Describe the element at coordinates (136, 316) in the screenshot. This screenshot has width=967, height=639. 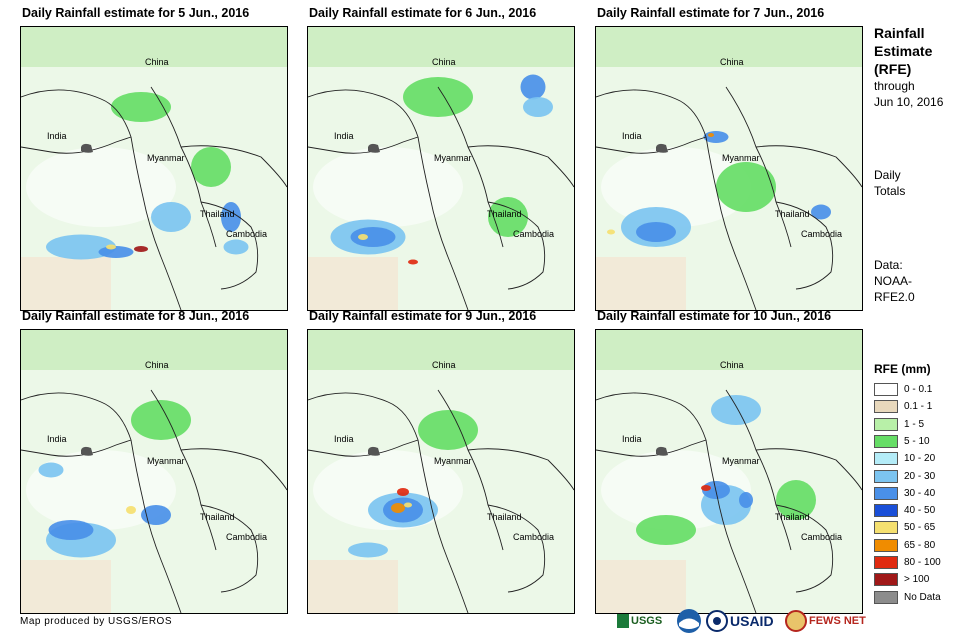
I see `panel-title: Daily Rainfall estimate for 8 Jun., 2016` at that location.